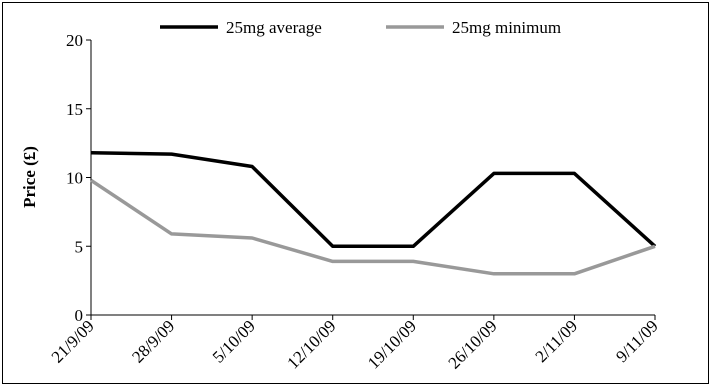 The height and width of the screenshot is (387, 712). Describe the element at coordinates (360, 27) in the screenshot. I see `legend: 25mg average 25mg minimum` at that location.